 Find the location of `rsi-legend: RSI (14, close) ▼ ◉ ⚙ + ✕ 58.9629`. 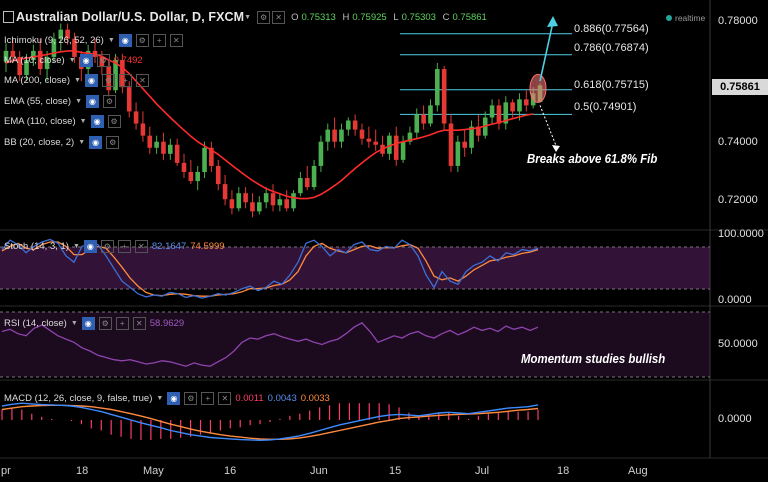

rsi-legend: RSI (14, close) ▼ ◉ ⚙ + ✕ 58.9629 is located at coordinates (94, 323).